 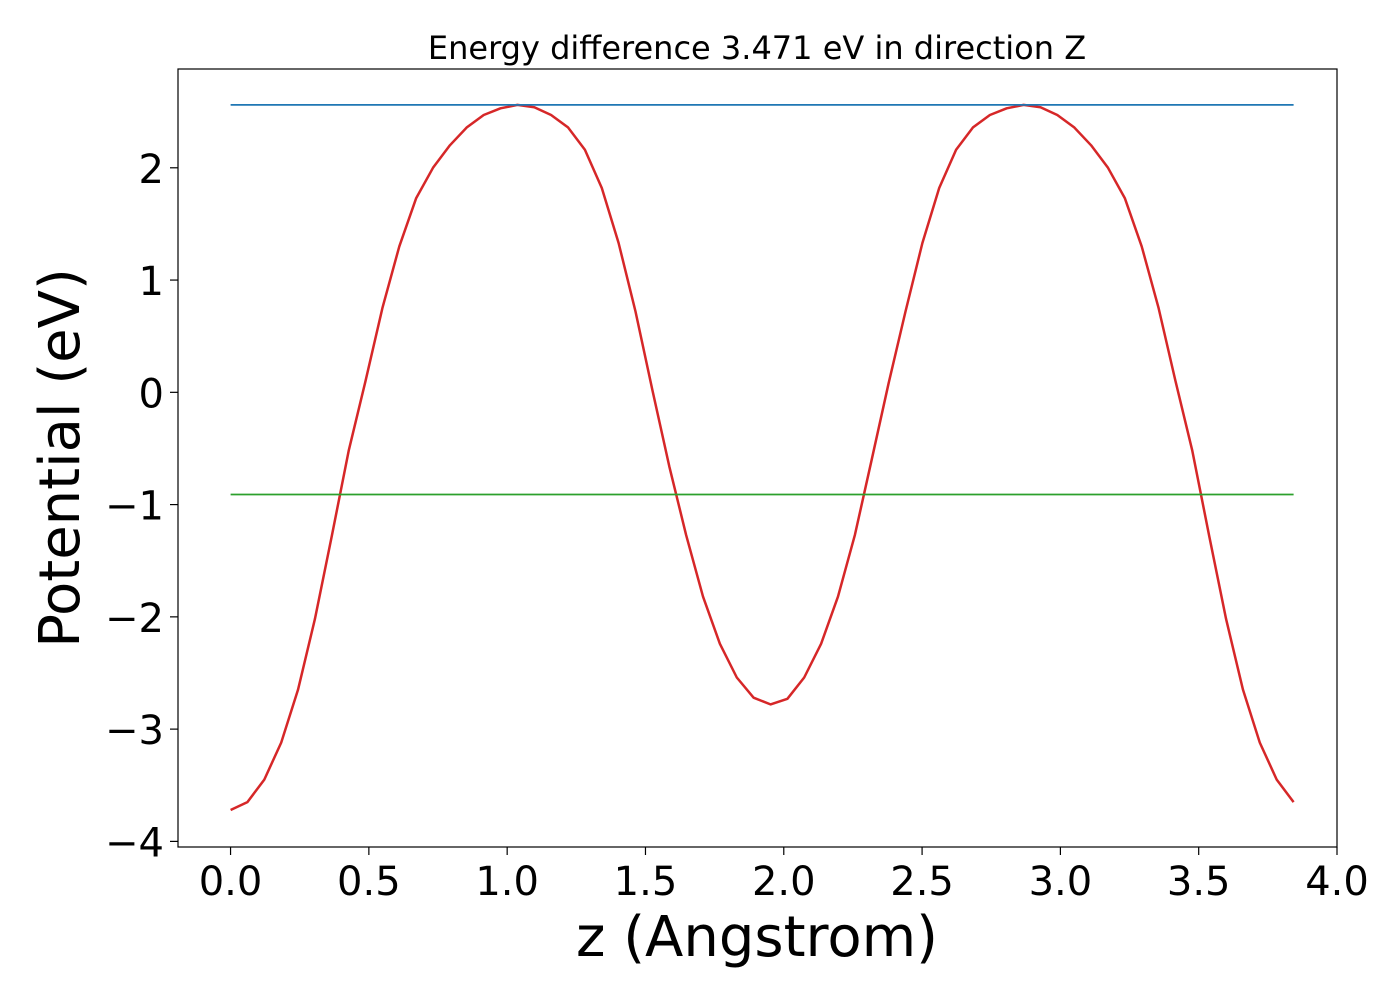 I want to click on y-tick-label: −2, so click(x=134, y=619).